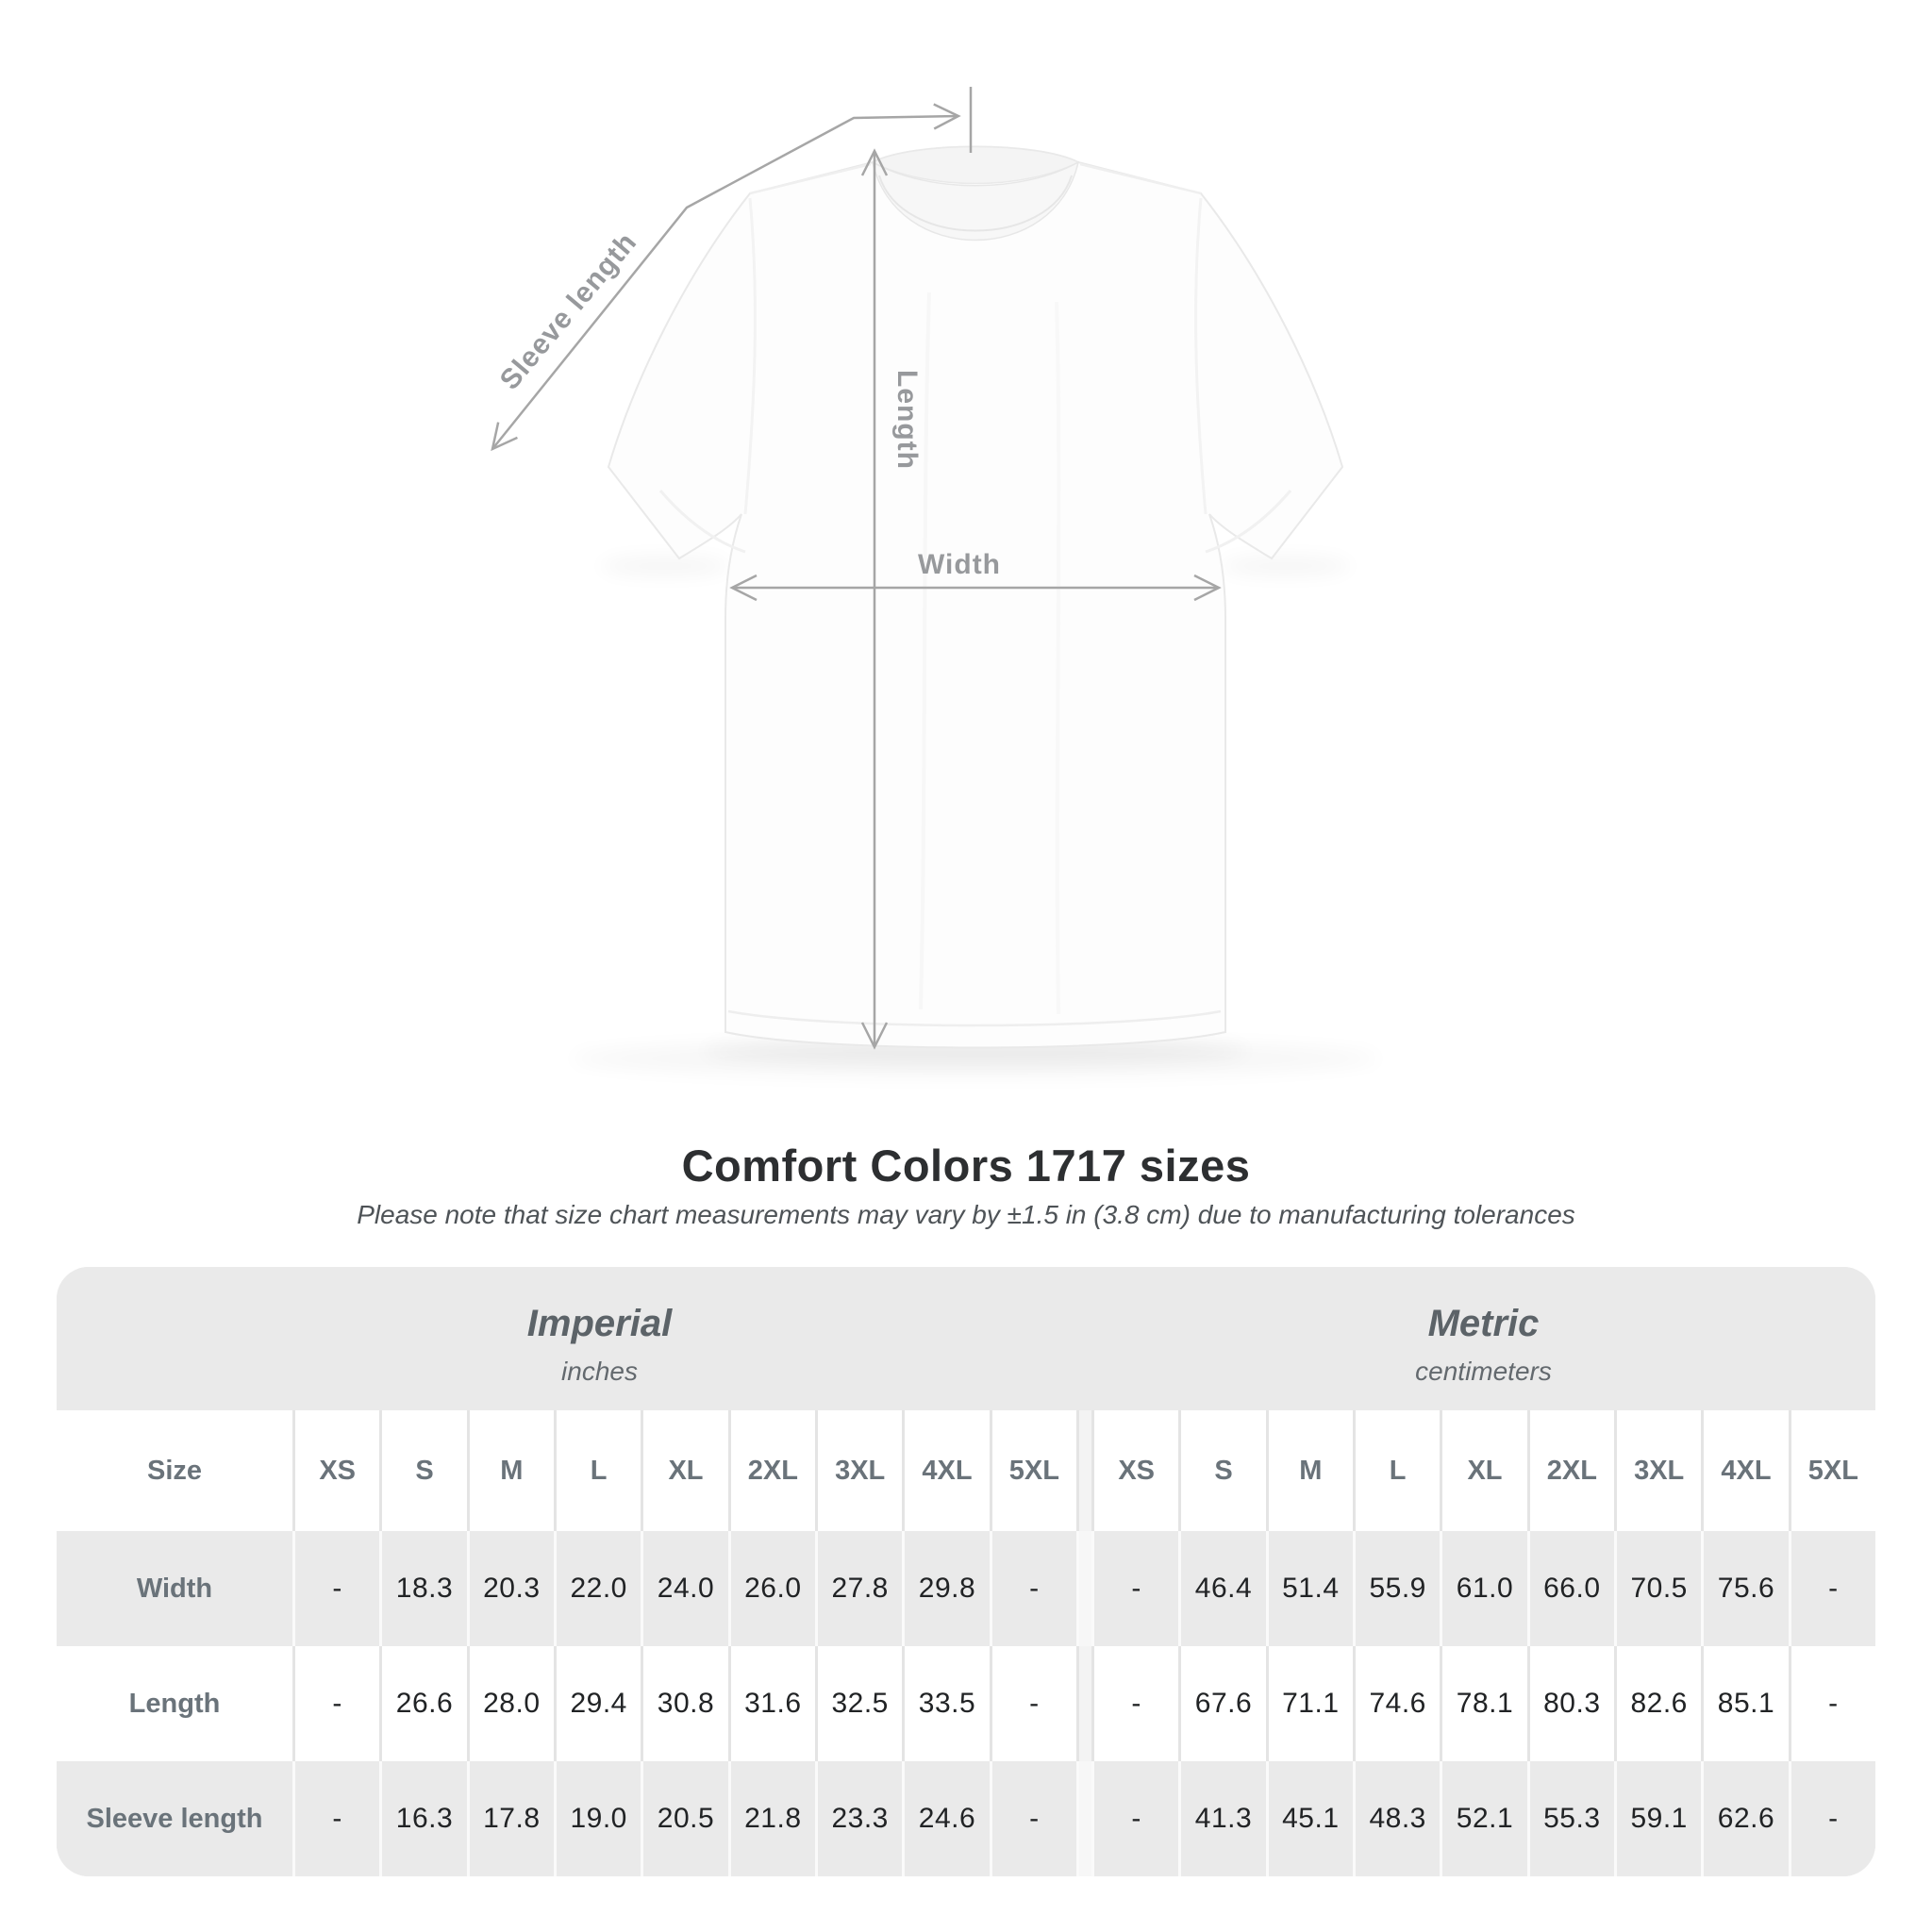  Describe the element at coordinates (423, 1819) in the screenshot. I see `measurement-value: 16.3` at that location.